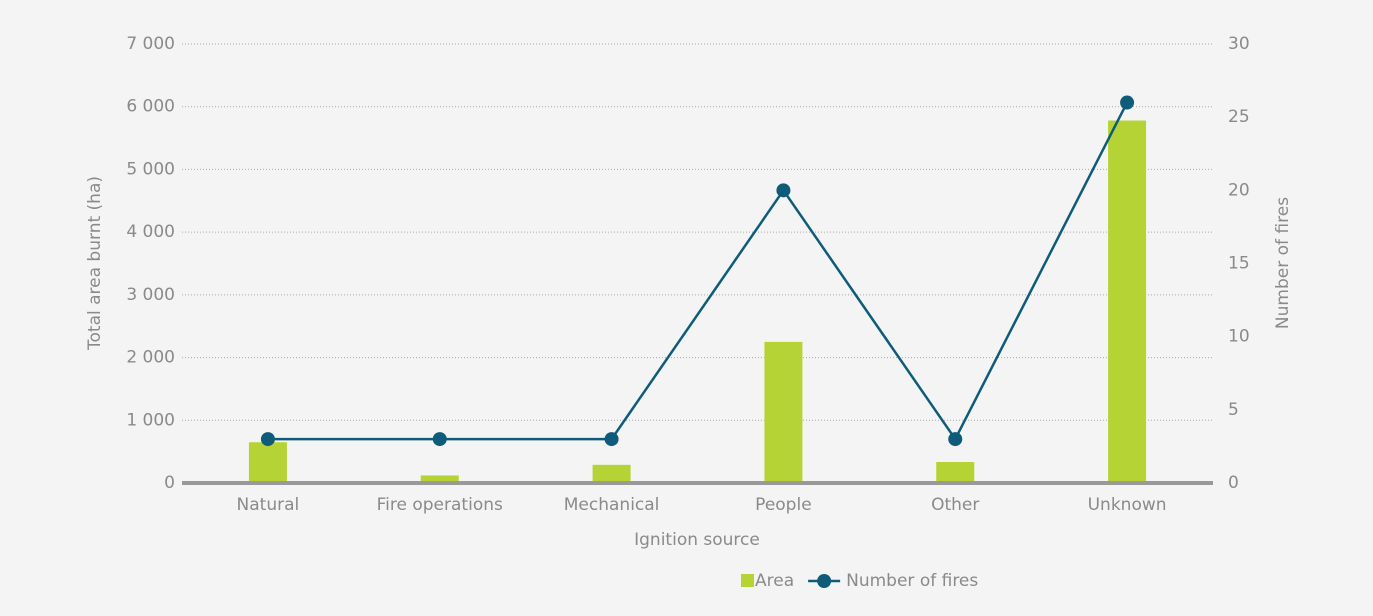 The image size is (1373, 616). Describe the element at coordinates (1239, 44) in the screenshot. I see `y2-tick-label: 30` at that location.